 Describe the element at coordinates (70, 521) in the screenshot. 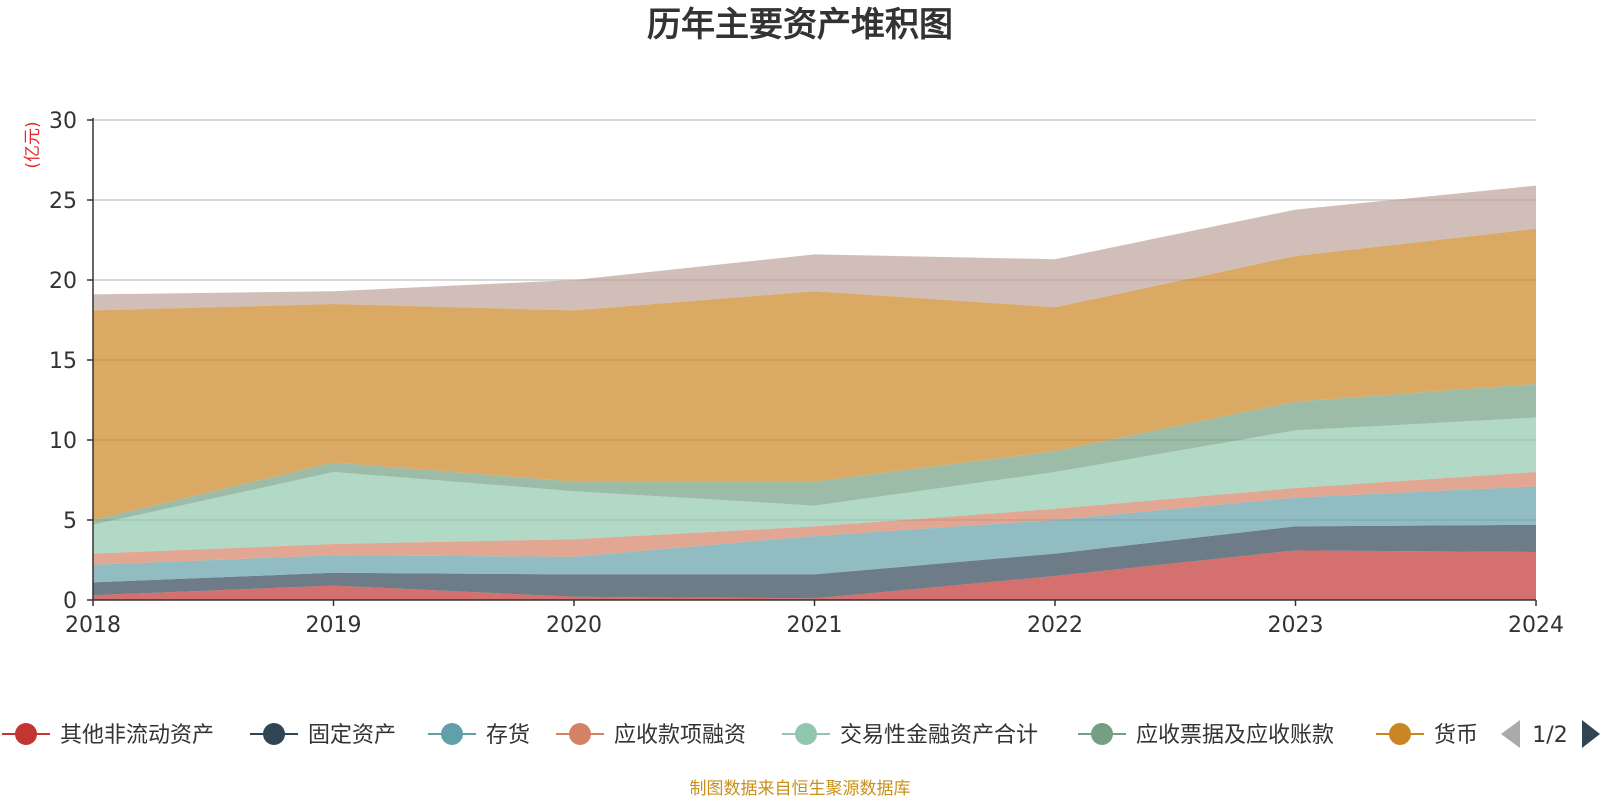

I see `y-tick-label: 5` at that location.